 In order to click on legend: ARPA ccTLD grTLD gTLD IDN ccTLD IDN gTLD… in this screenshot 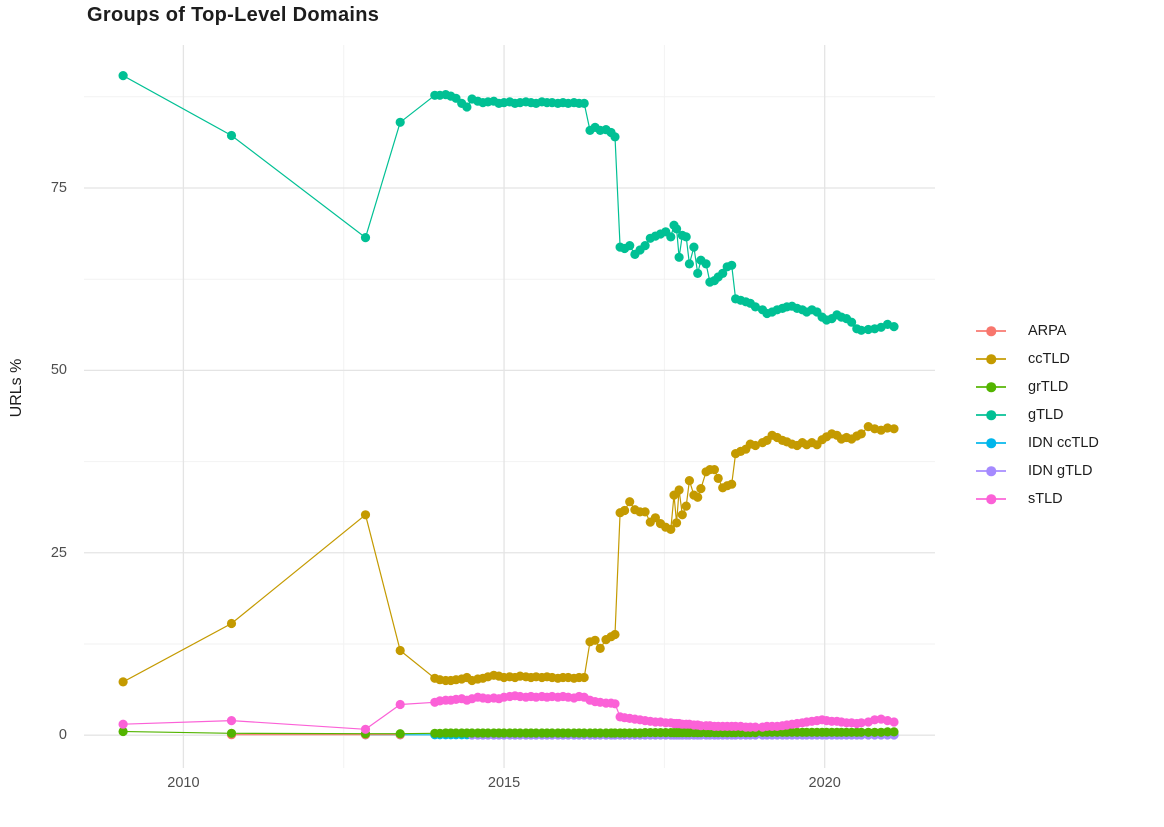, I will do `click(1037, 415)`.